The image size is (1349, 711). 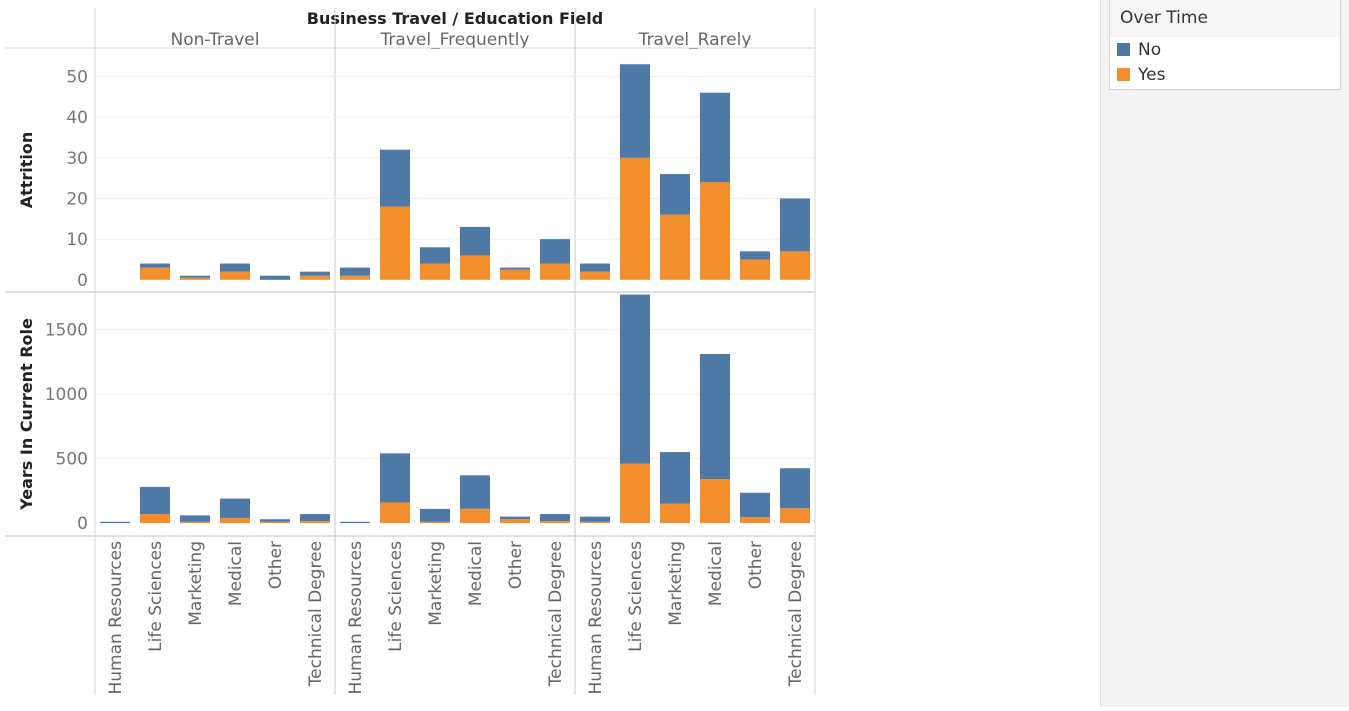 What do you see at coordinates (77, 77) in the screenshot?
I see `y-tick-label: 50` at bounding box center [77, 77].